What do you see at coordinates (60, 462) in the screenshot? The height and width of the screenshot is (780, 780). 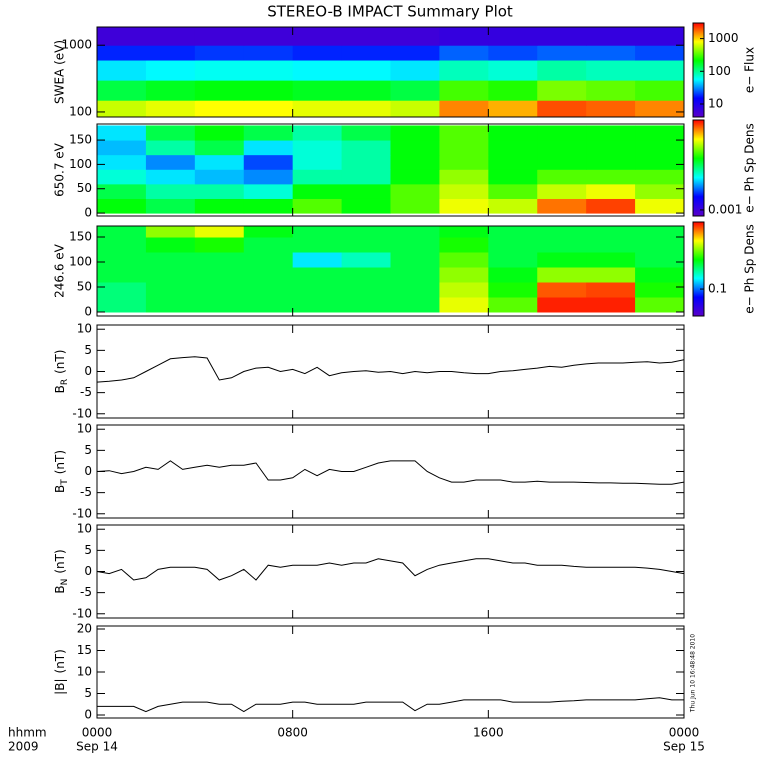 I see `y-axis-label-part: (nT)` at bounding box center [60, 462].